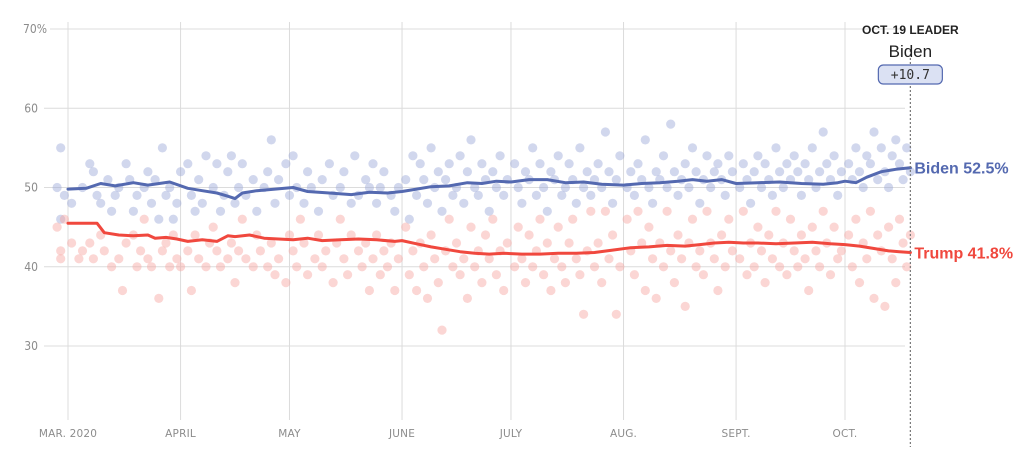 Image resolution: width=1024 pixels, height=458 pixels. I want to click on leader-annotation: OCT. 19 LEADER Biden +10.7, so click(910, 54).